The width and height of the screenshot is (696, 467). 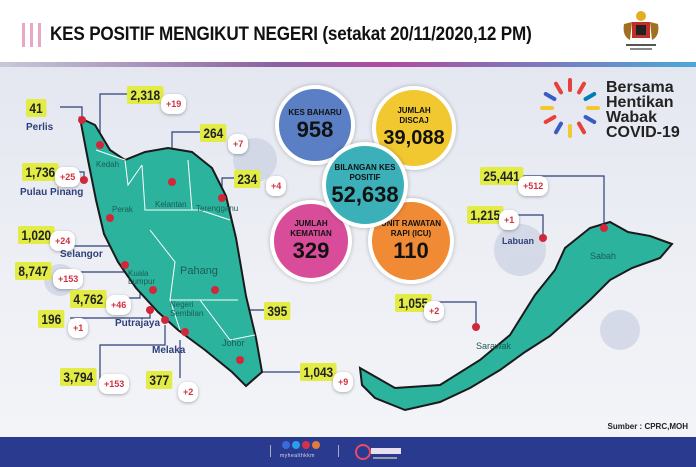 I want to click on ministry-crest-logo, so click(x=641, y=30).